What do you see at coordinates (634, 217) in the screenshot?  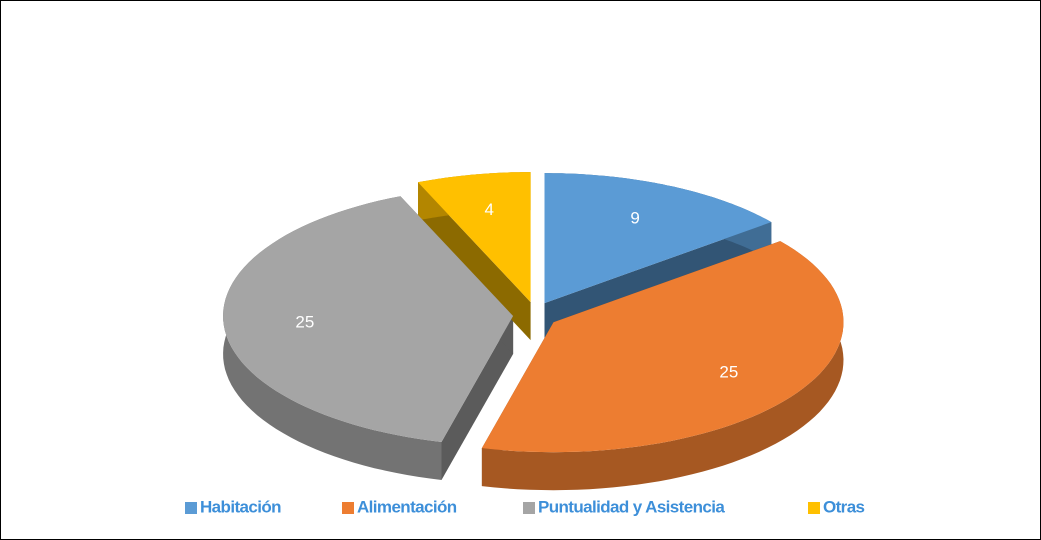 I see `data-label: 9` at bounding box center [634, 217].